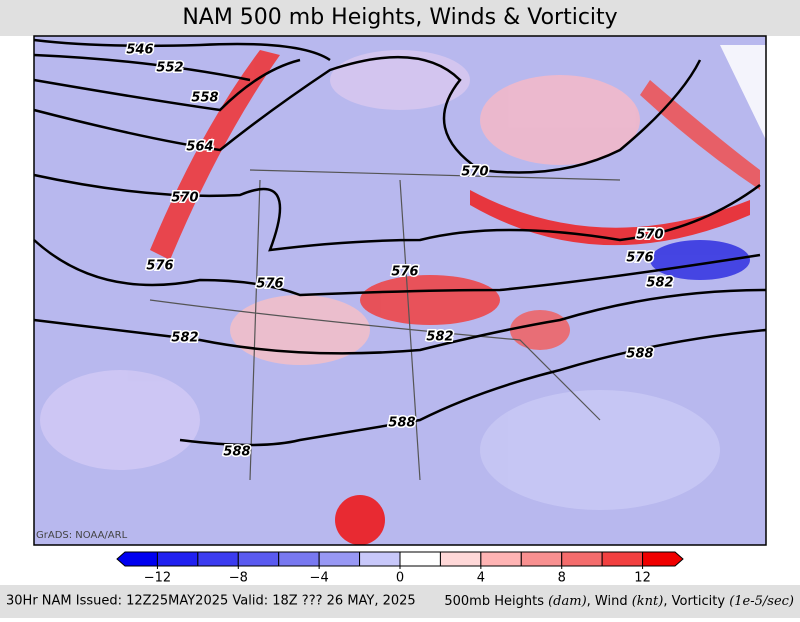 The height and width of the screenshot is (622, 800). Describe the element at coordinates (567, 601) in the screenshot. I see `footer-right-part: (dam)` at that location.